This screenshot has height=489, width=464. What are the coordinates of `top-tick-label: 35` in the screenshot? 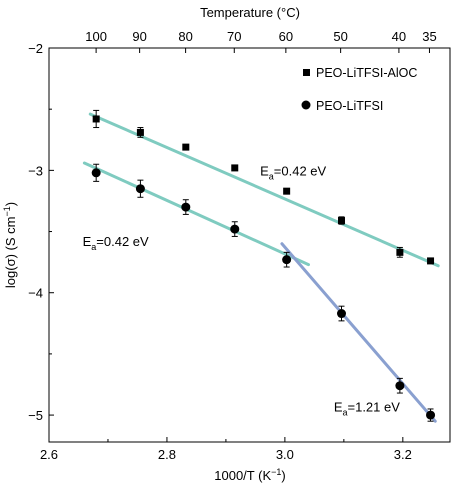 It's located at (429, 36).